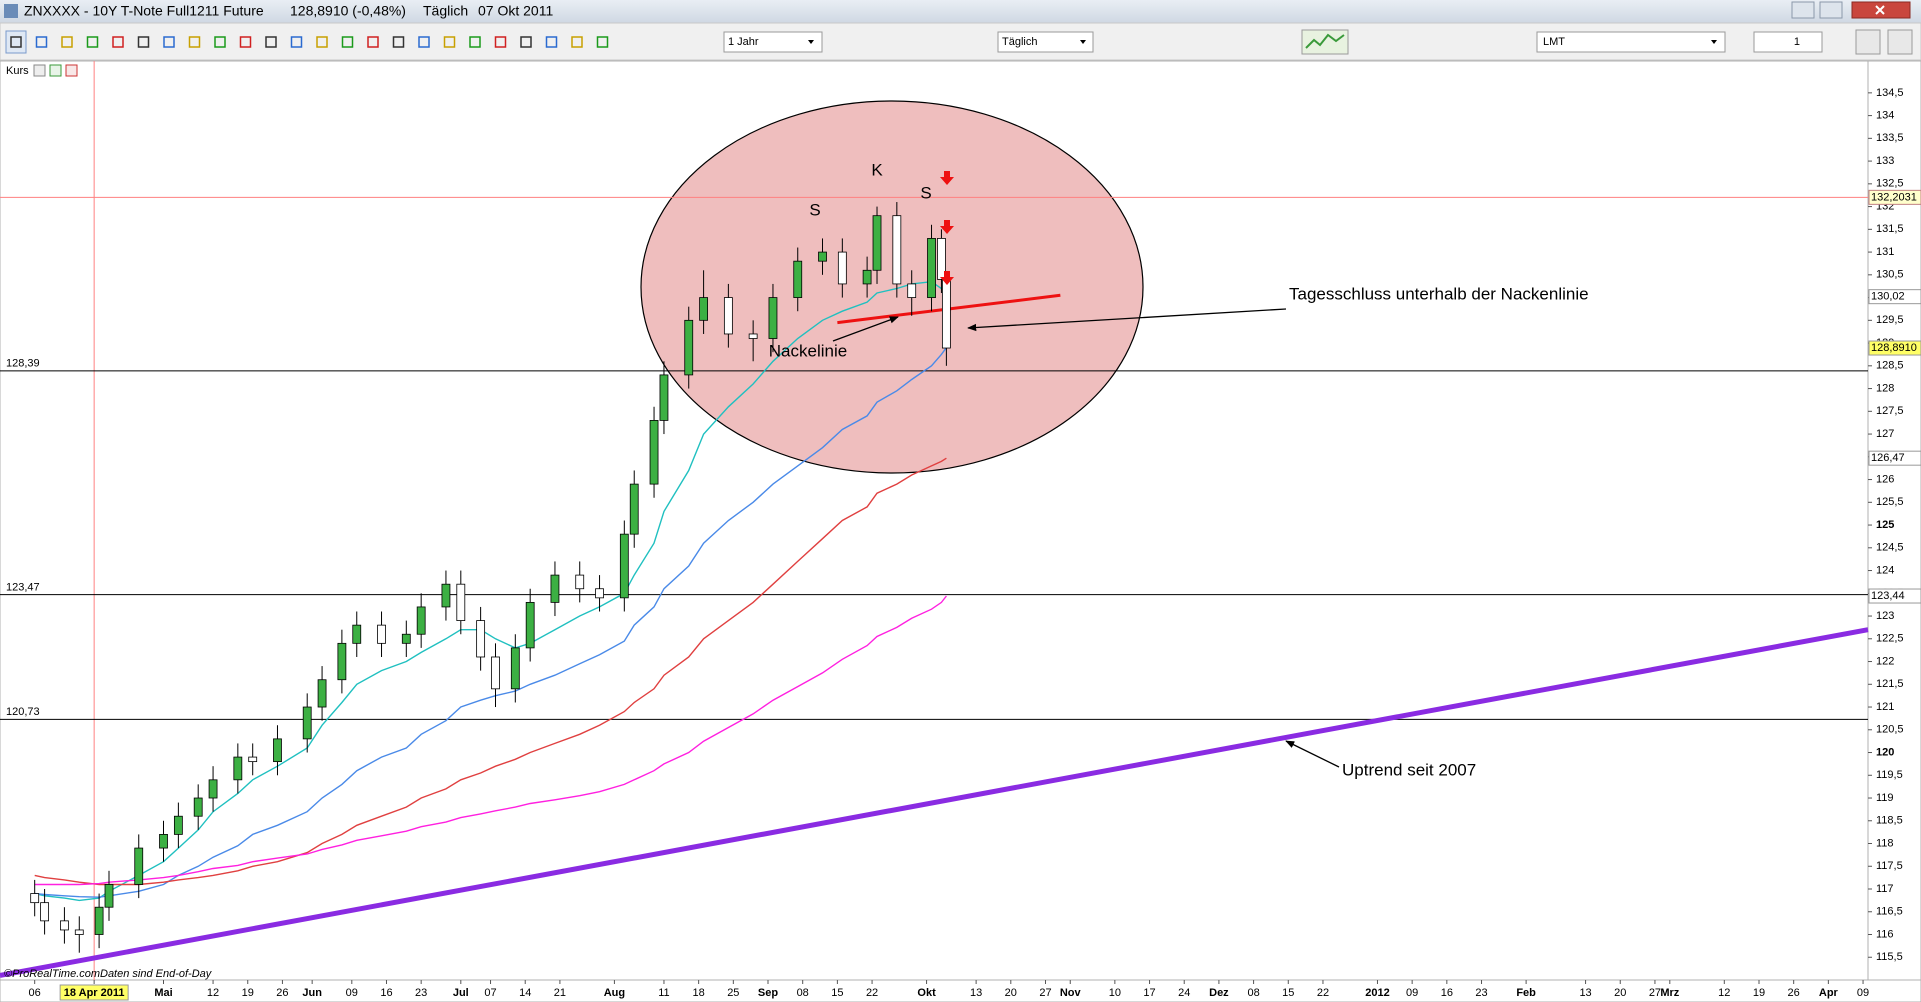 This screenshot has height=1002, width=1921. I want to click on x-tick-label: 12, so click(213, 993).